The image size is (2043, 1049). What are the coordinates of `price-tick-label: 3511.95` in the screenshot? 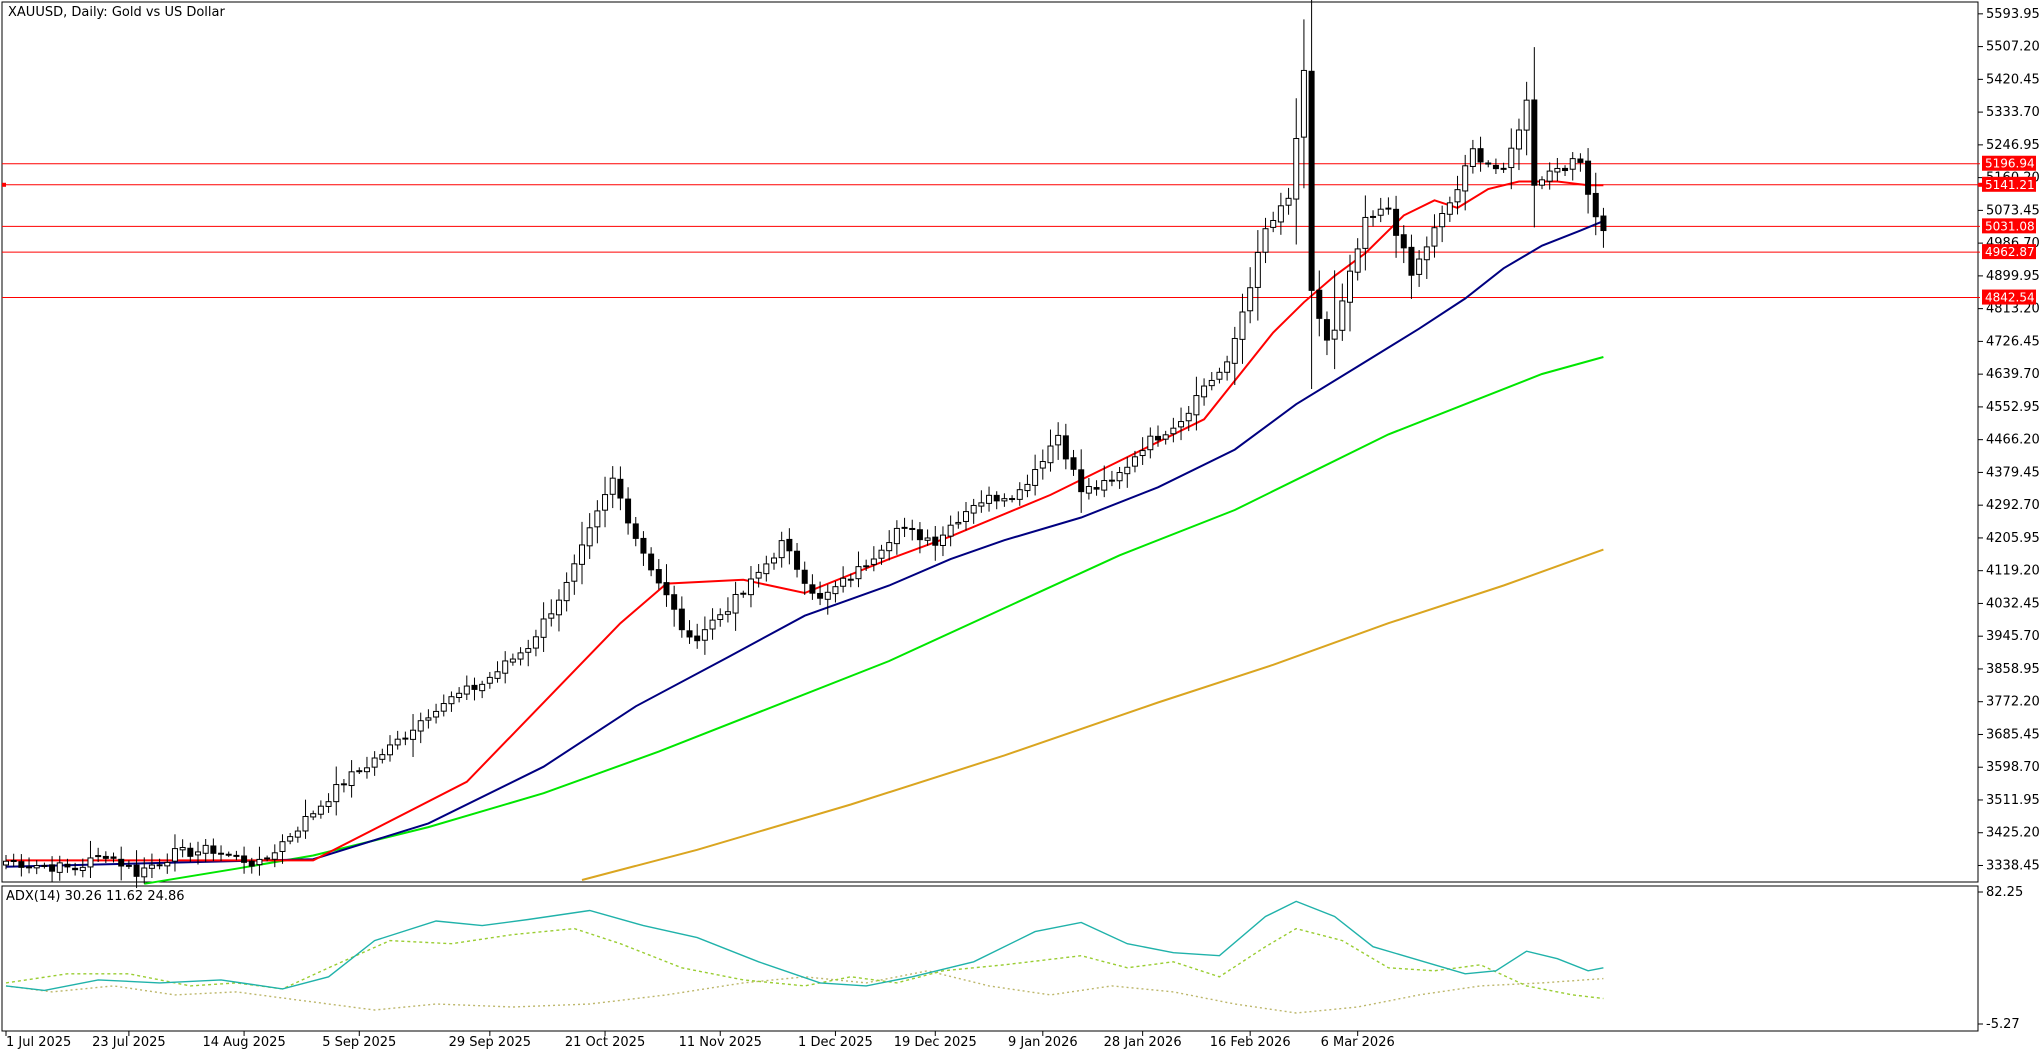 It's located at (2013, 800).